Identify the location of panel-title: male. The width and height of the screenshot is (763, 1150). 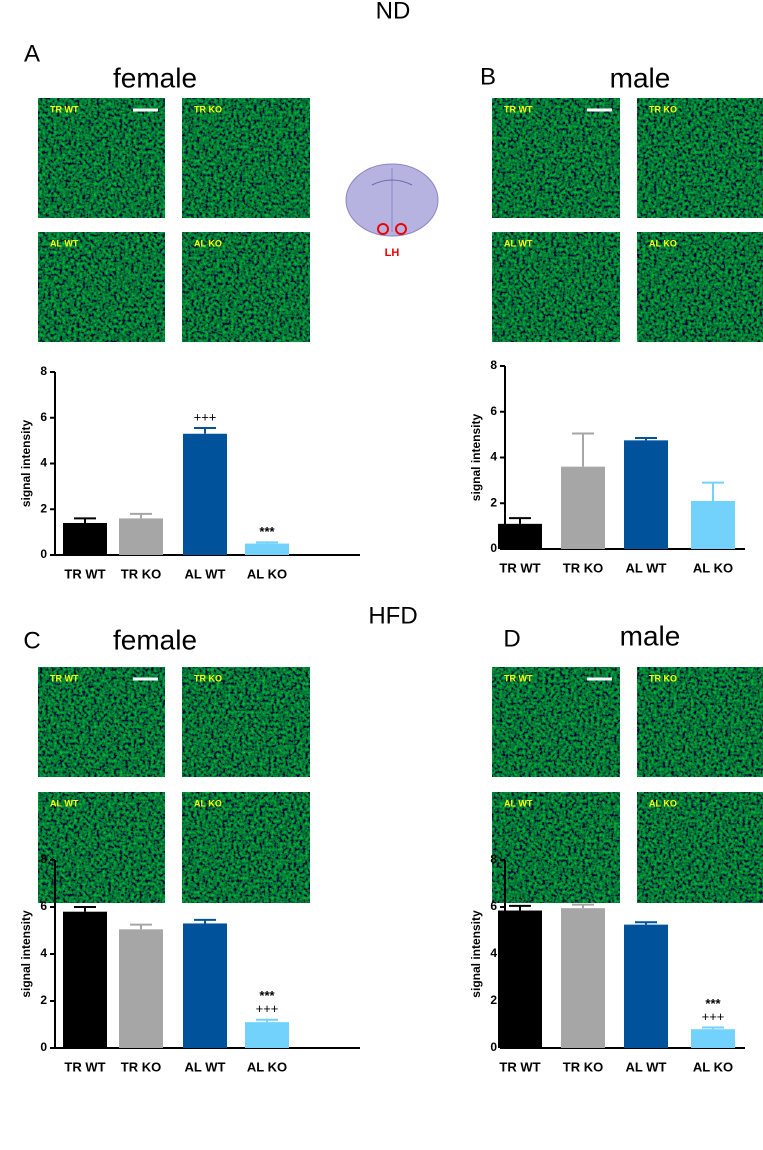
(650, 635).